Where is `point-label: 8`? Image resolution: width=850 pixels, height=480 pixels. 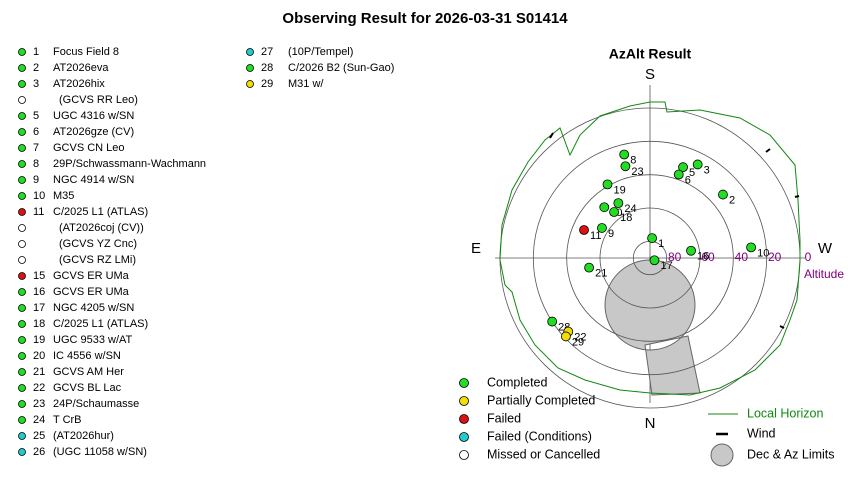 point-label: 8 is located at coordinates (633, 160).